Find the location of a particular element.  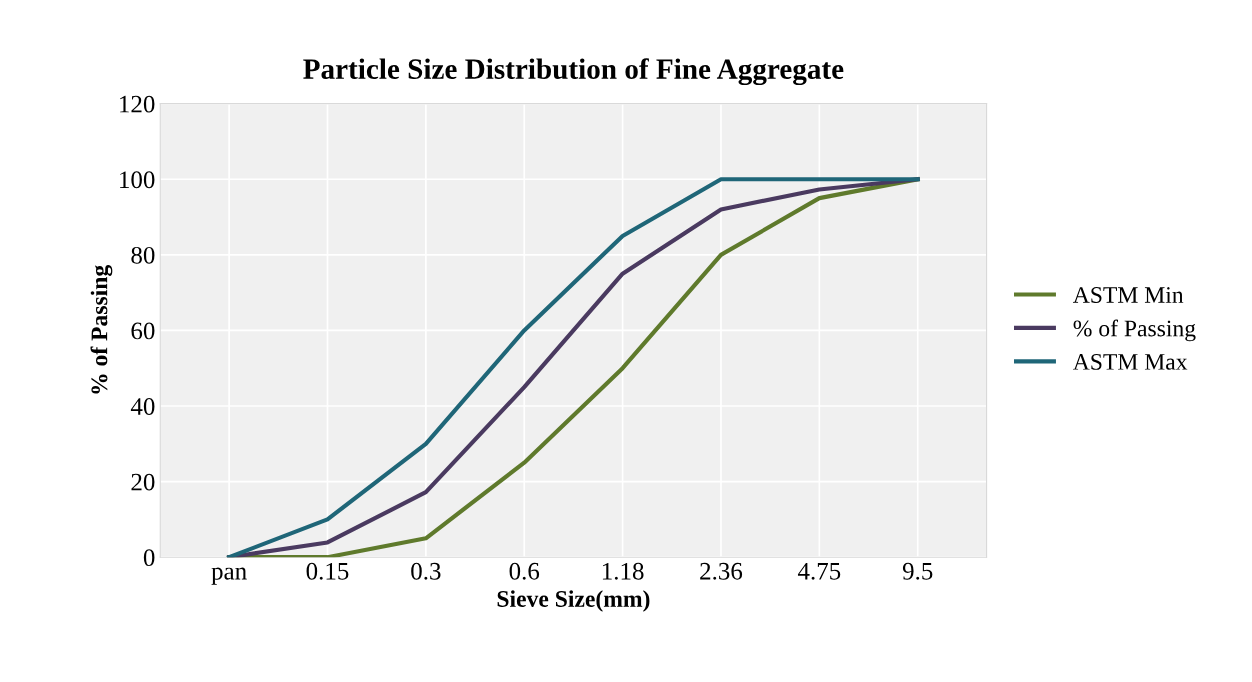

x-tick-label: pan is located at coordinates (229, 576).